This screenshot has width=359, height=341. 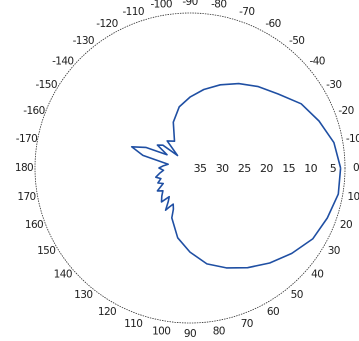 I want to click on angle-tick-label: 170, so click(x=26, y=197).